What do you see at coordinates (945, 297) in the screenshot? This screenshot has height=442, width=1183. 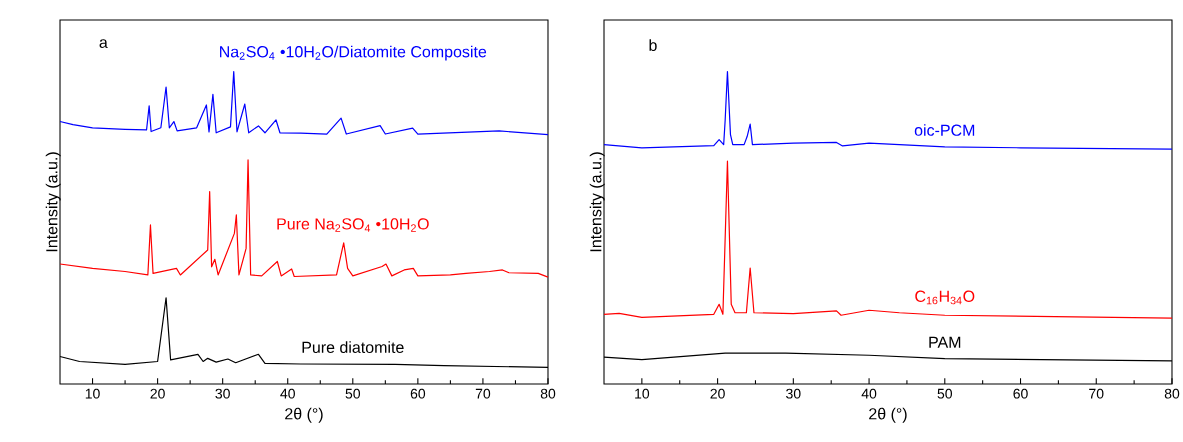 I see `series-label: C$_{16}$H$_{34}$O` at bounding box center [945, 297].